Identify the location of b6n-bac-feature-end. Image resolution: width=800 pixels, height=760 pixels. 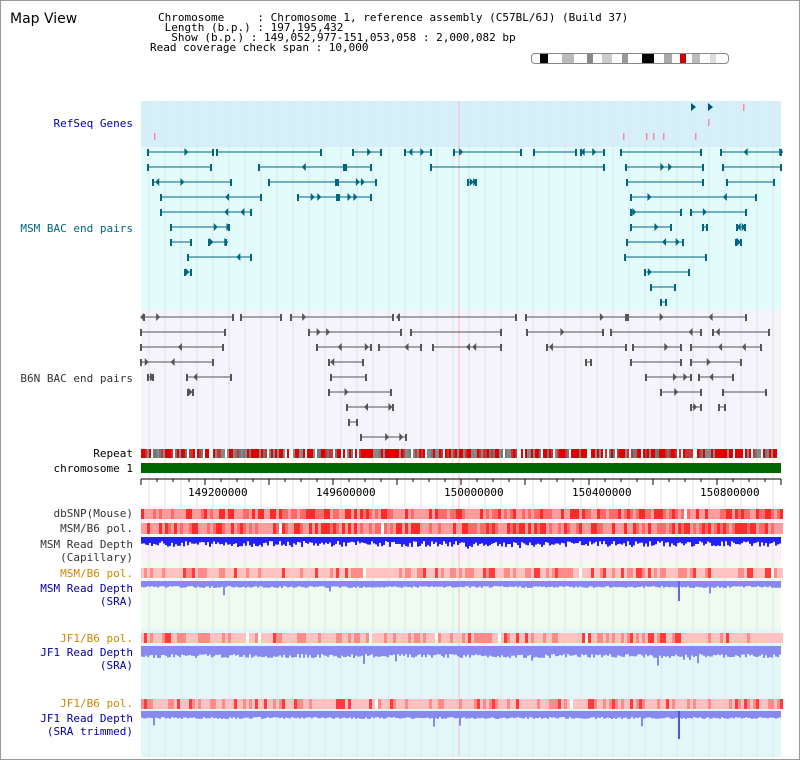
(691, 347).